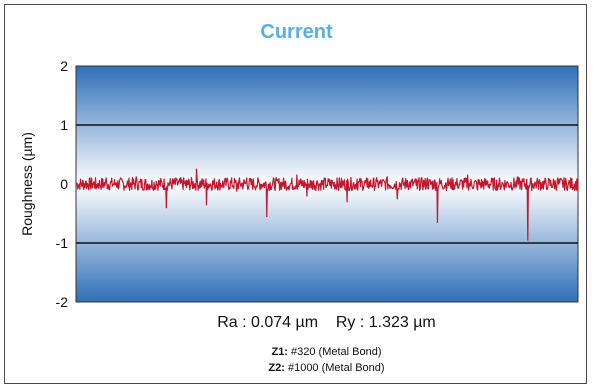 The width and height of the screenshot is (593, 391). I want to click on legend-z1-value: #320 (Metal Bond), so click(334, 352).